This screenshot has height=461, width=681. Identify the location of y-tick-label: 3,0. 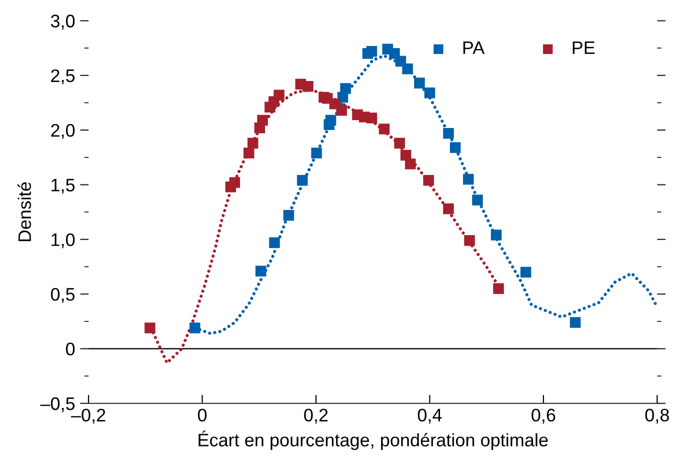
(62, 22).